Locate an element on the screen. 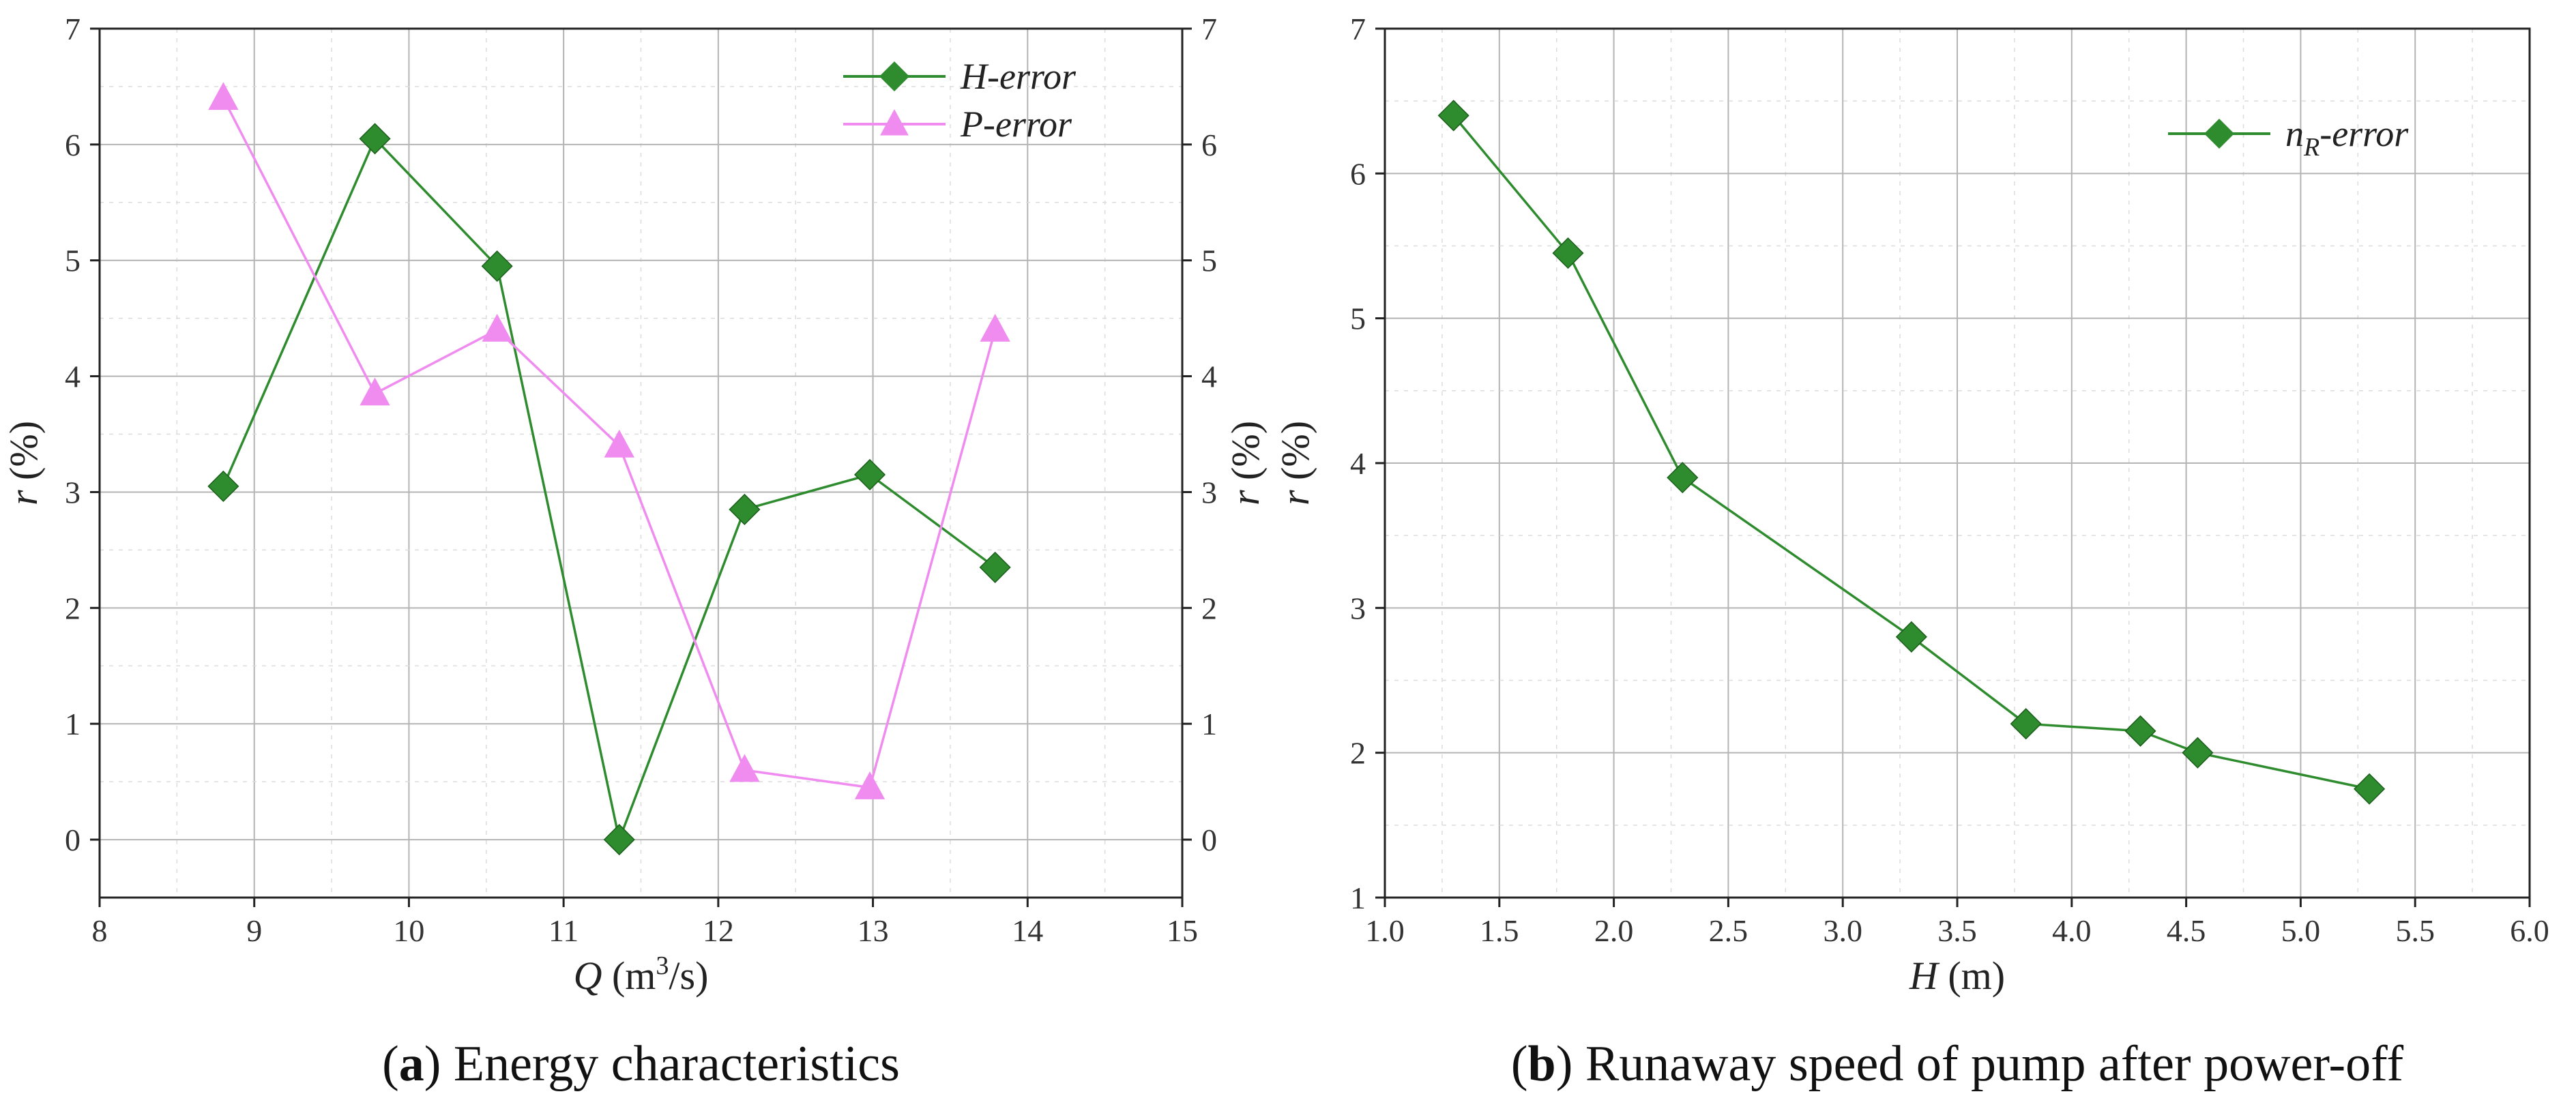 The height and width of the screenshot is (1109, 2576). x-tick-label: 11 is located at coordinates (563, 931).